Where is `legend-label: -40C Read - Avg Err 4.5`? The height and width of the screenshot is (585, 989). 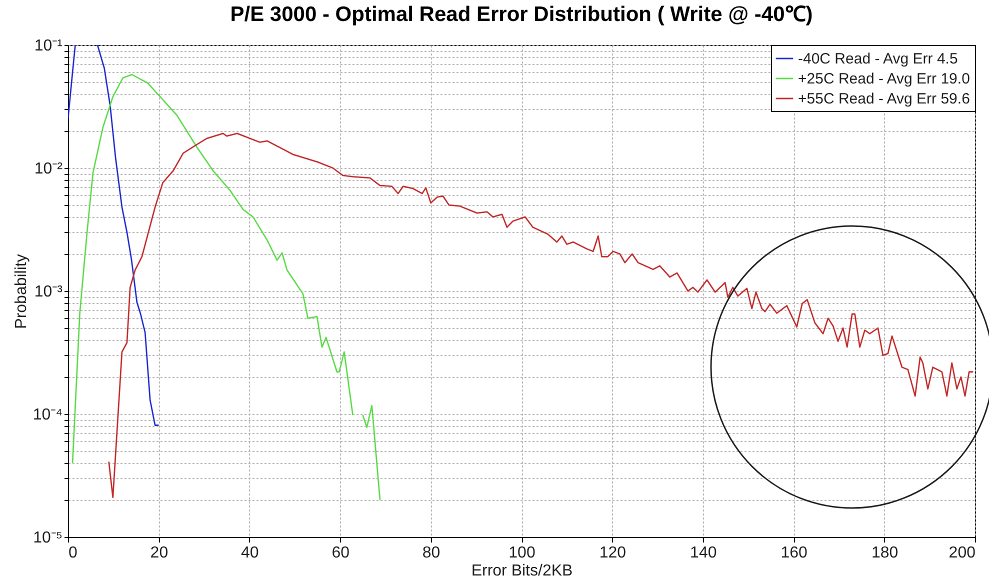
legend-label: -40C Read - Avg Err 4.5 is located at coordinates (878, 59).